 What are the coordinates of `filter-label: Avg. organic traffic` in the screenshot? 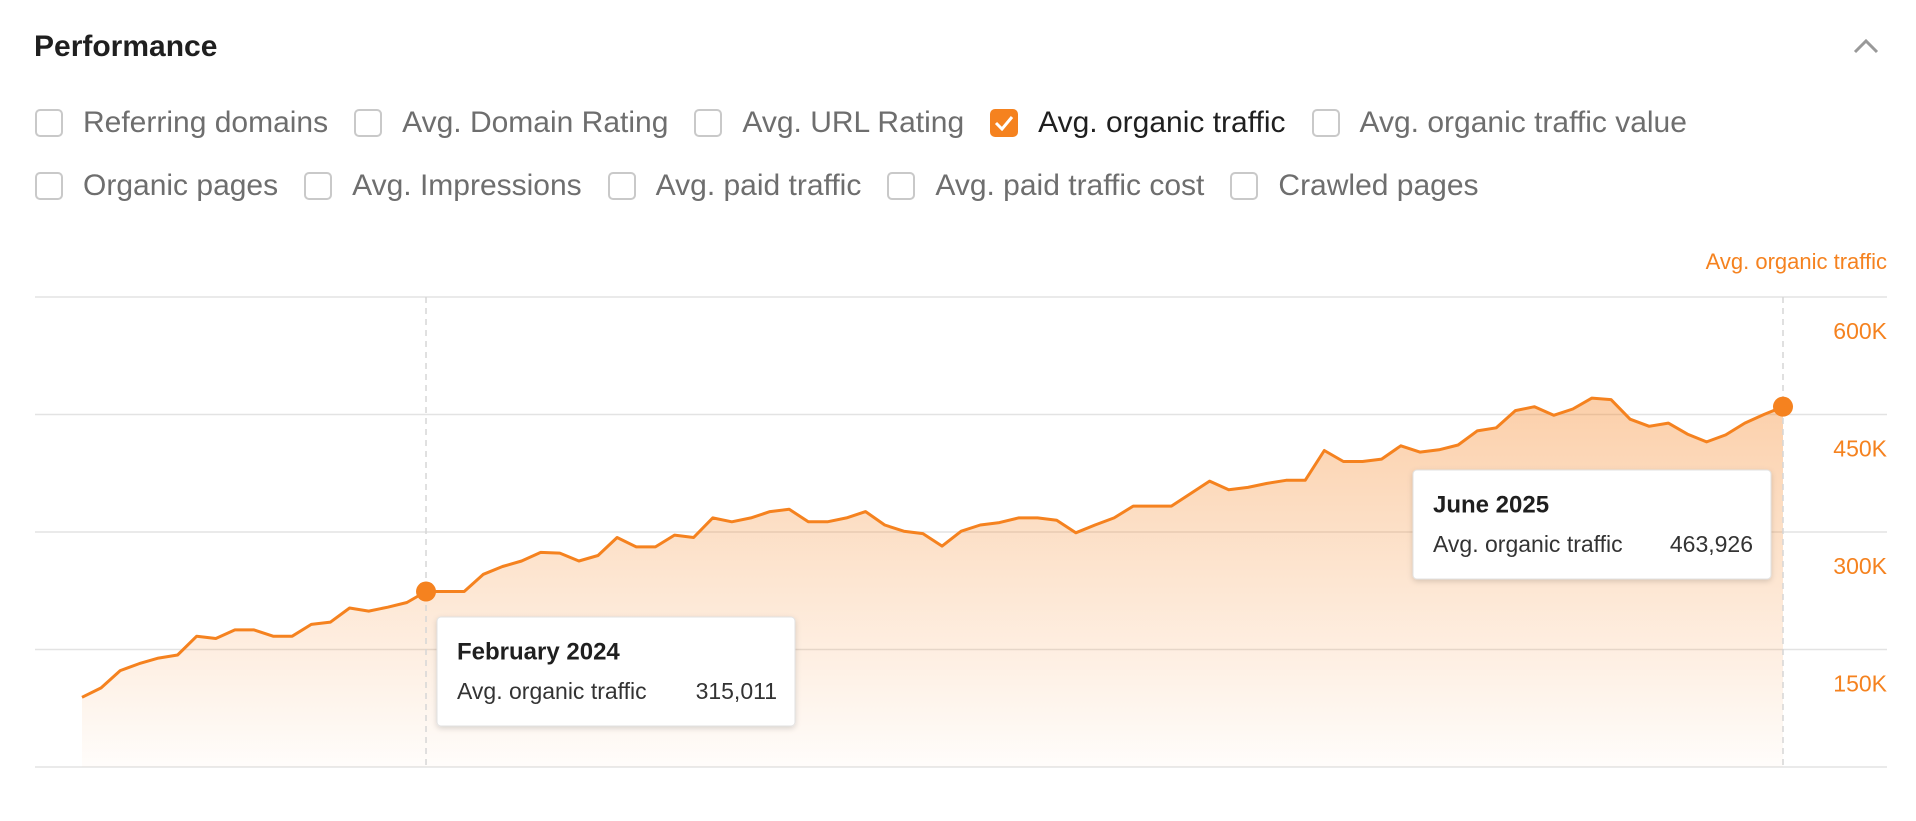 It's located at (1162, 122).